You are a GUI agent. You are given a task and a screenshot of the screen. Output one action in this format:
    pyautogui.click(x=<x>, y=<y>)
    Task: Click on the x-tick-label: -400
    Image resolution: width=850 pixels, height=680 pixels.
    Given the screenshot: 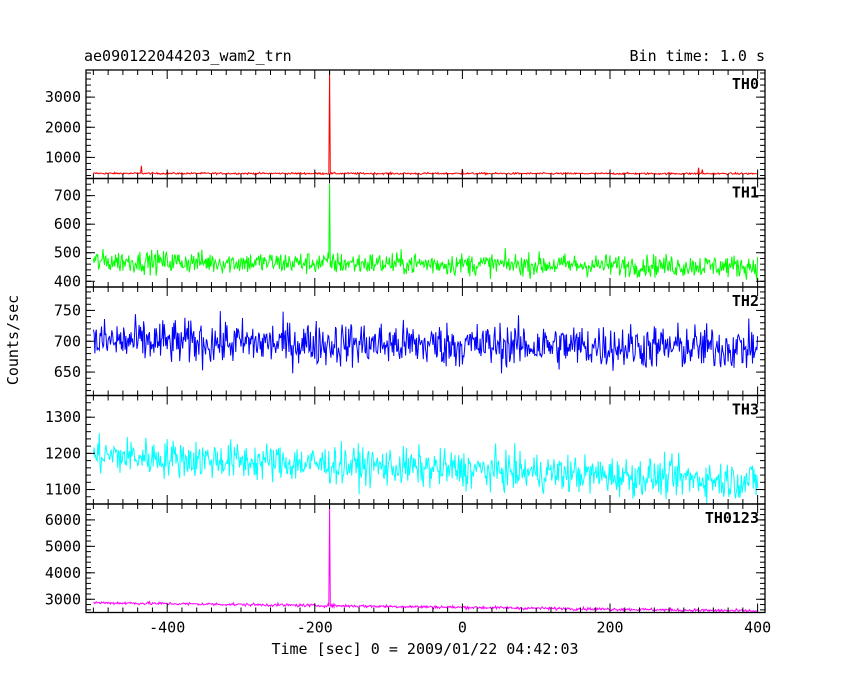 What is the action you would take?
    pyautogui.click(x=167, y=628)
    